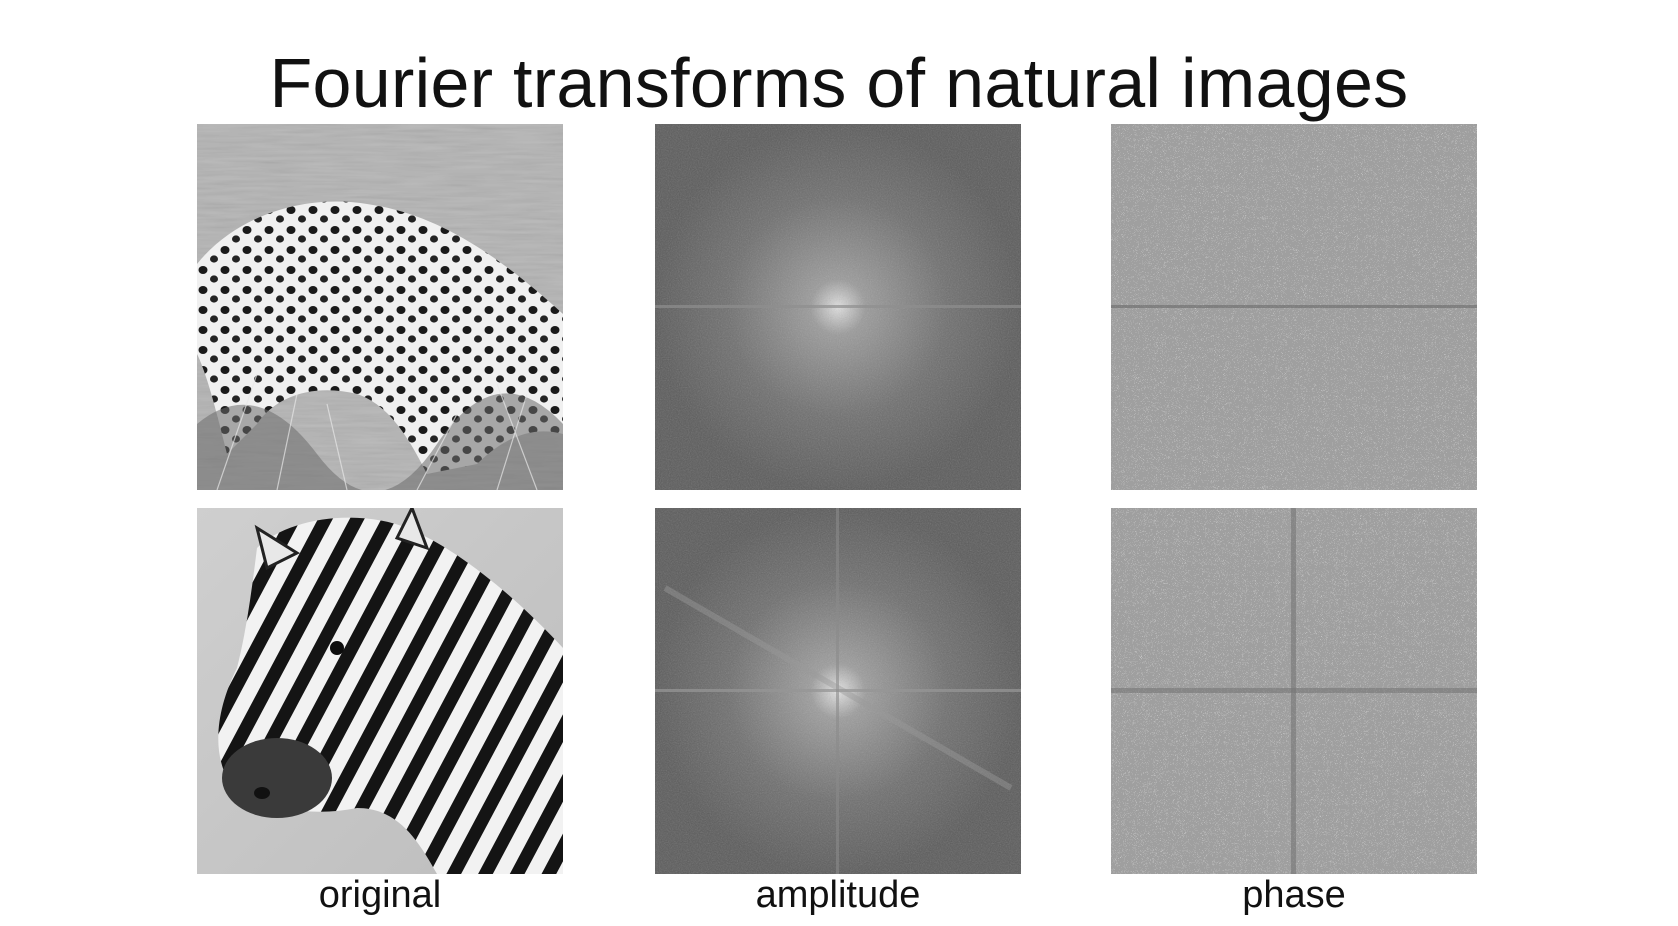 This screenshot has width=1678, height=926. Describe the element at coordinates (839, 83) in the screenshot. I see `slide-title: Fourier transforms of natural images` at that location.